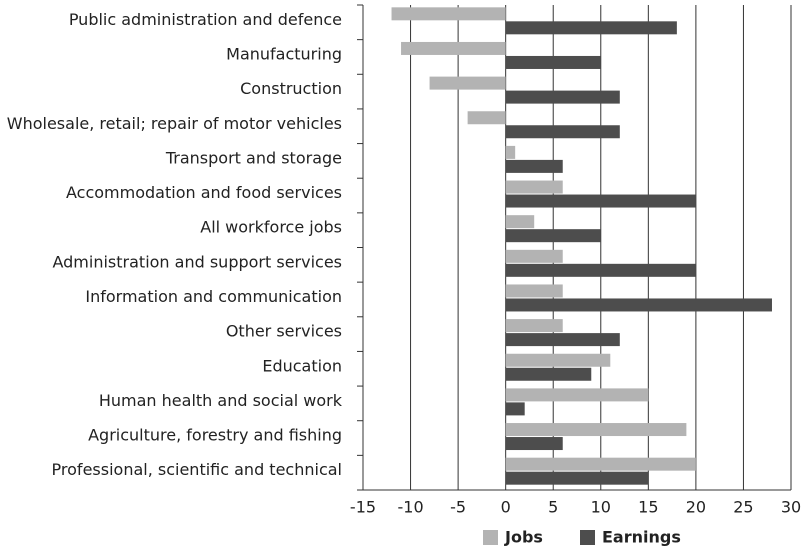 The height and width of the screenshot is (551, 809). I want to click on y-tick-label: Other services, so click(284, 331).